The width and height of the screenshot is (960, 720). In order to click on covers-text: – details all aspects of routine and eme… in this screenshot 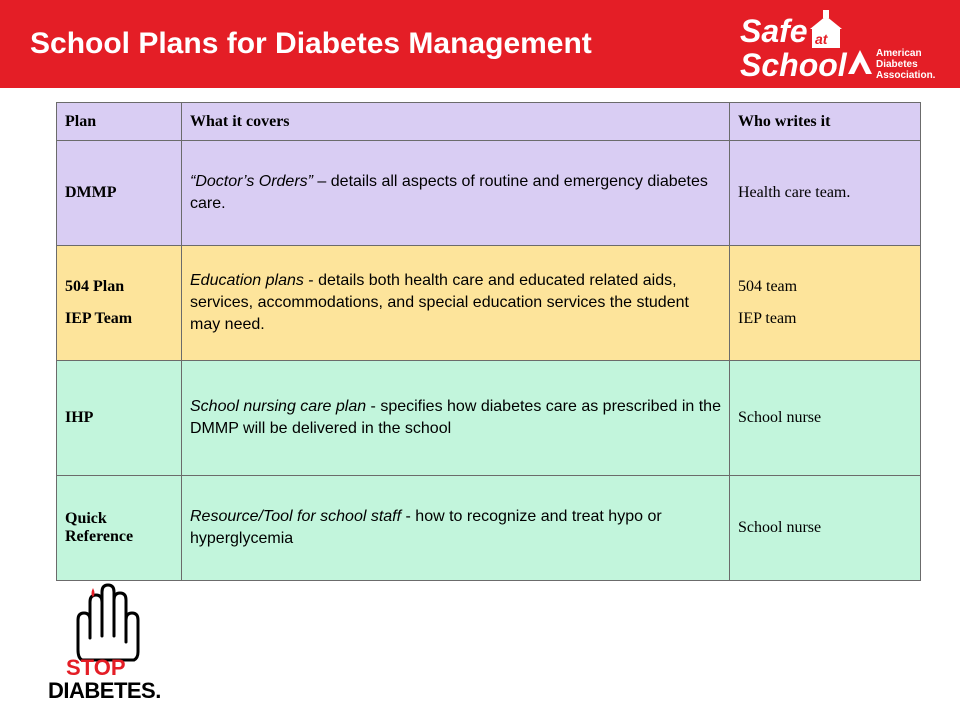, I will do `click(449, 192)`.